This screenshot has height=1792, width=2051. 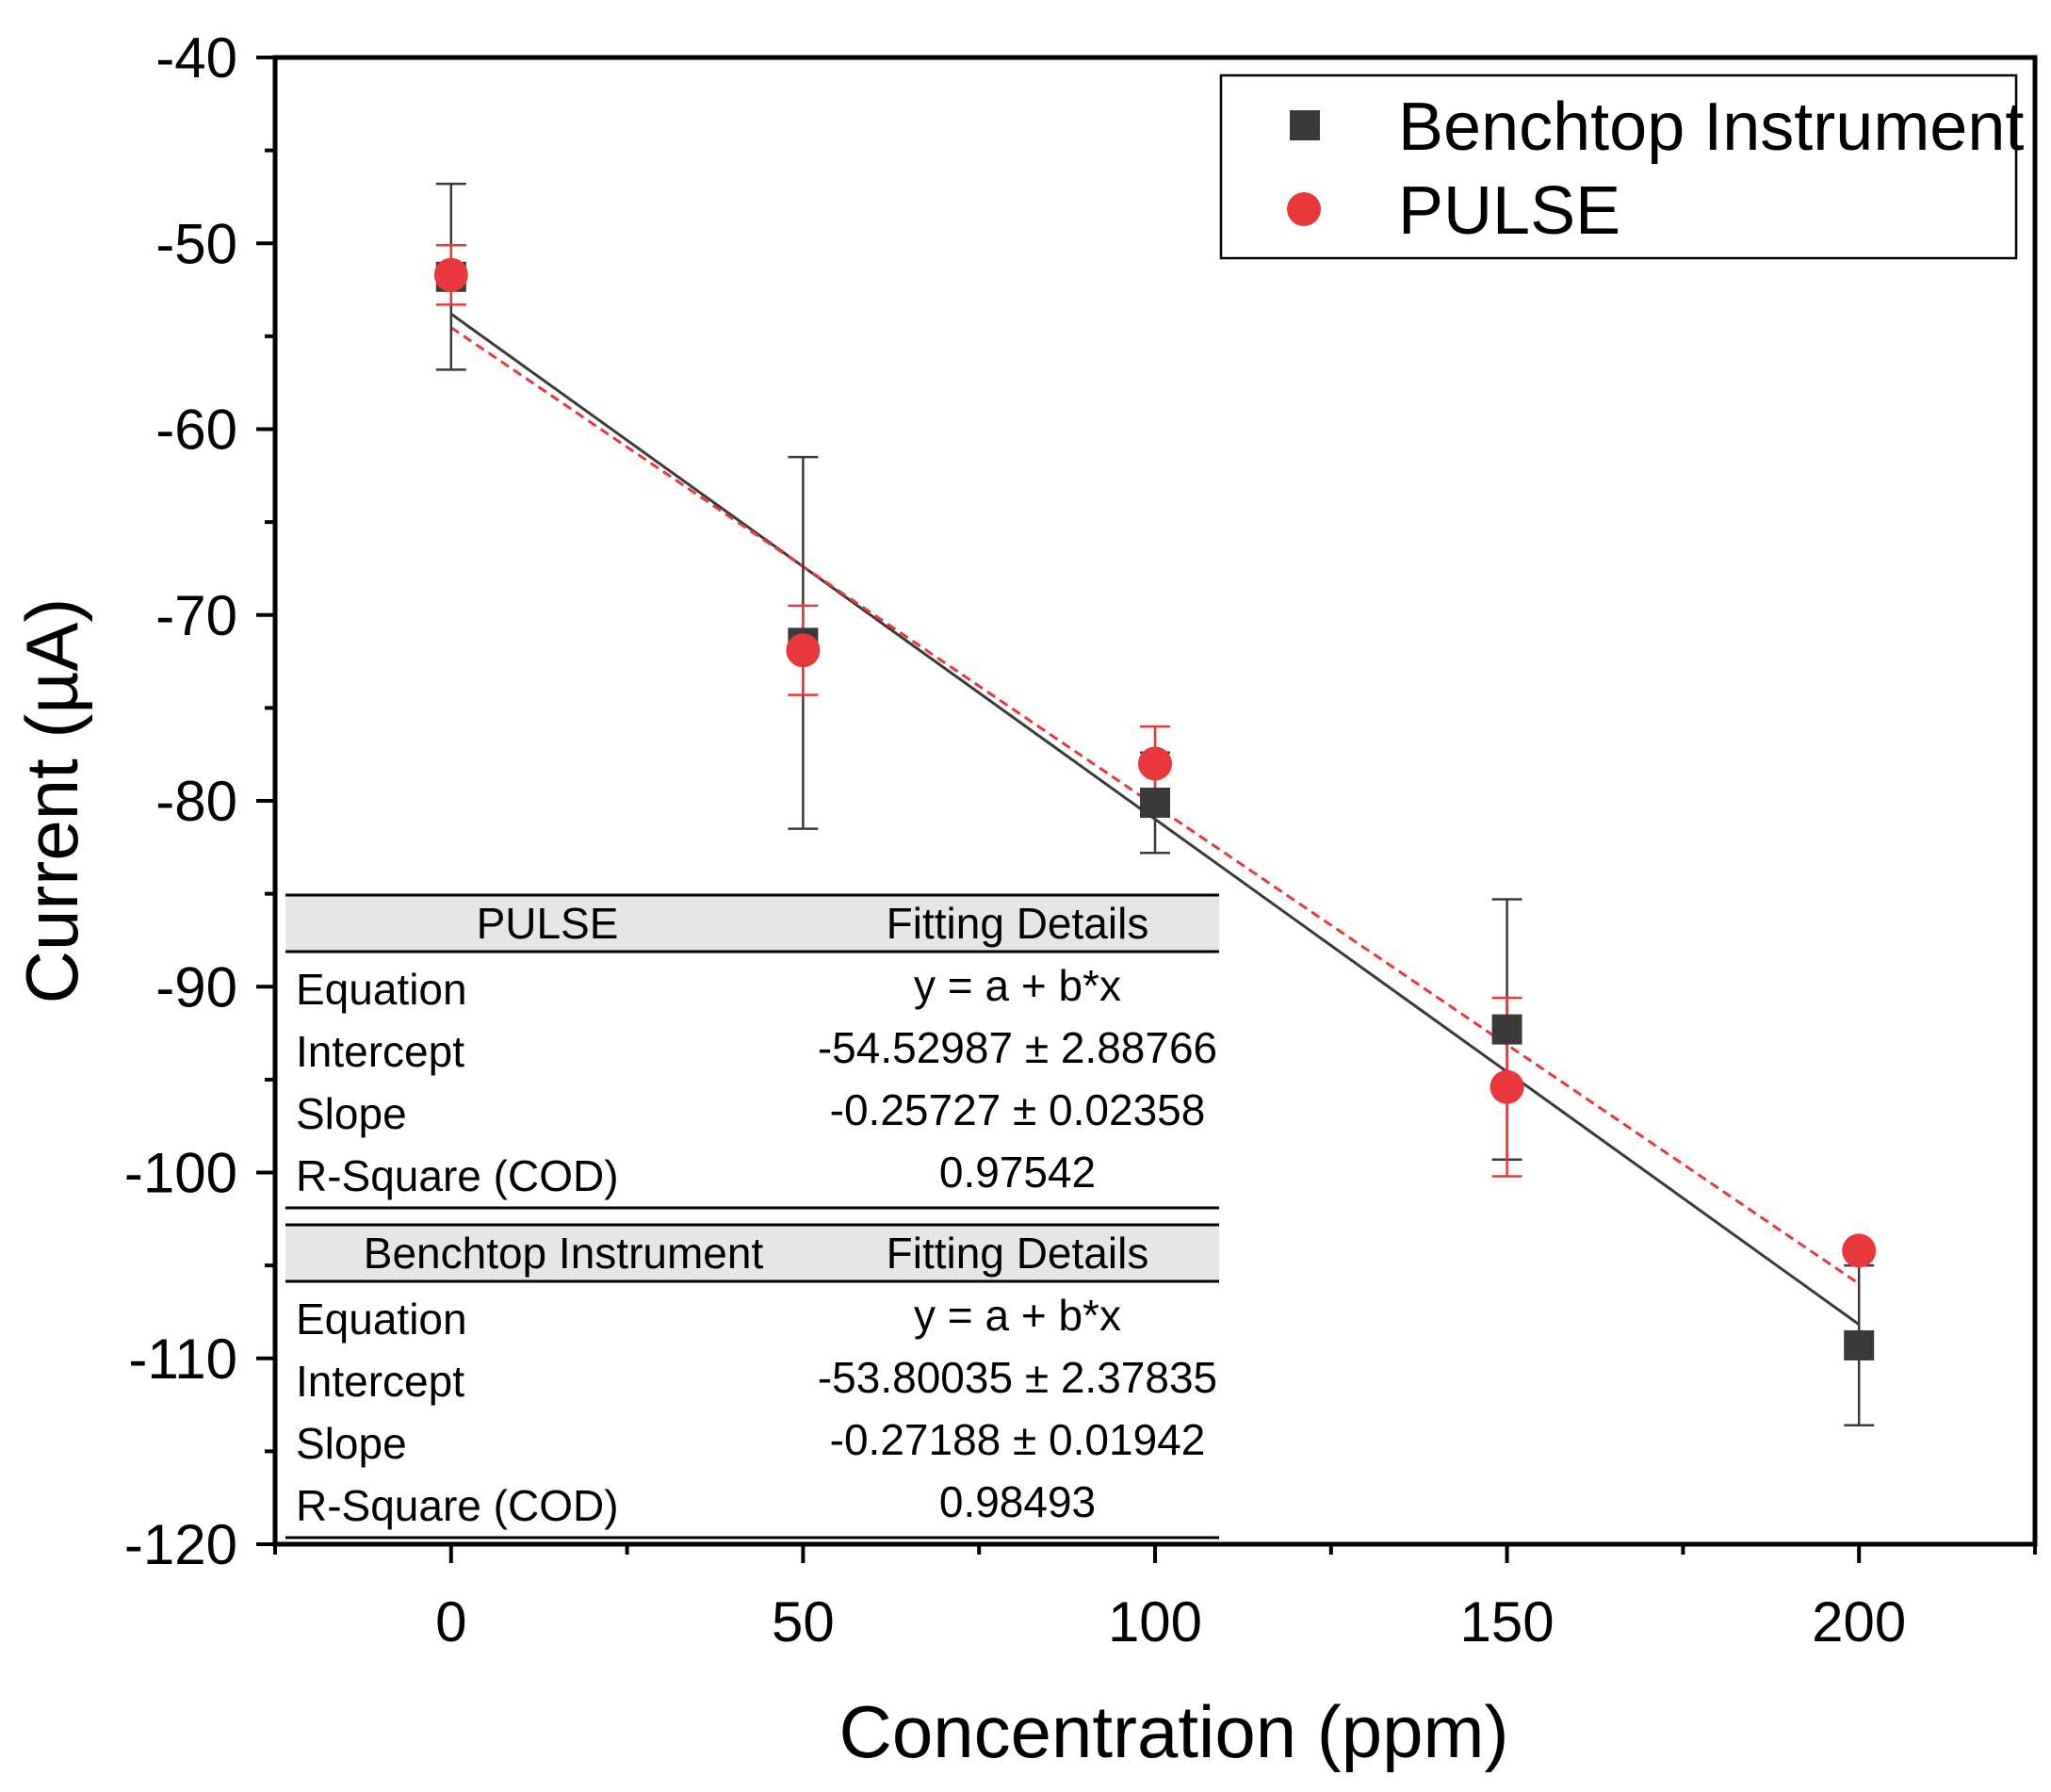 I want to click on fit-table-header-label: PULSE, so click(x=548, y=924).